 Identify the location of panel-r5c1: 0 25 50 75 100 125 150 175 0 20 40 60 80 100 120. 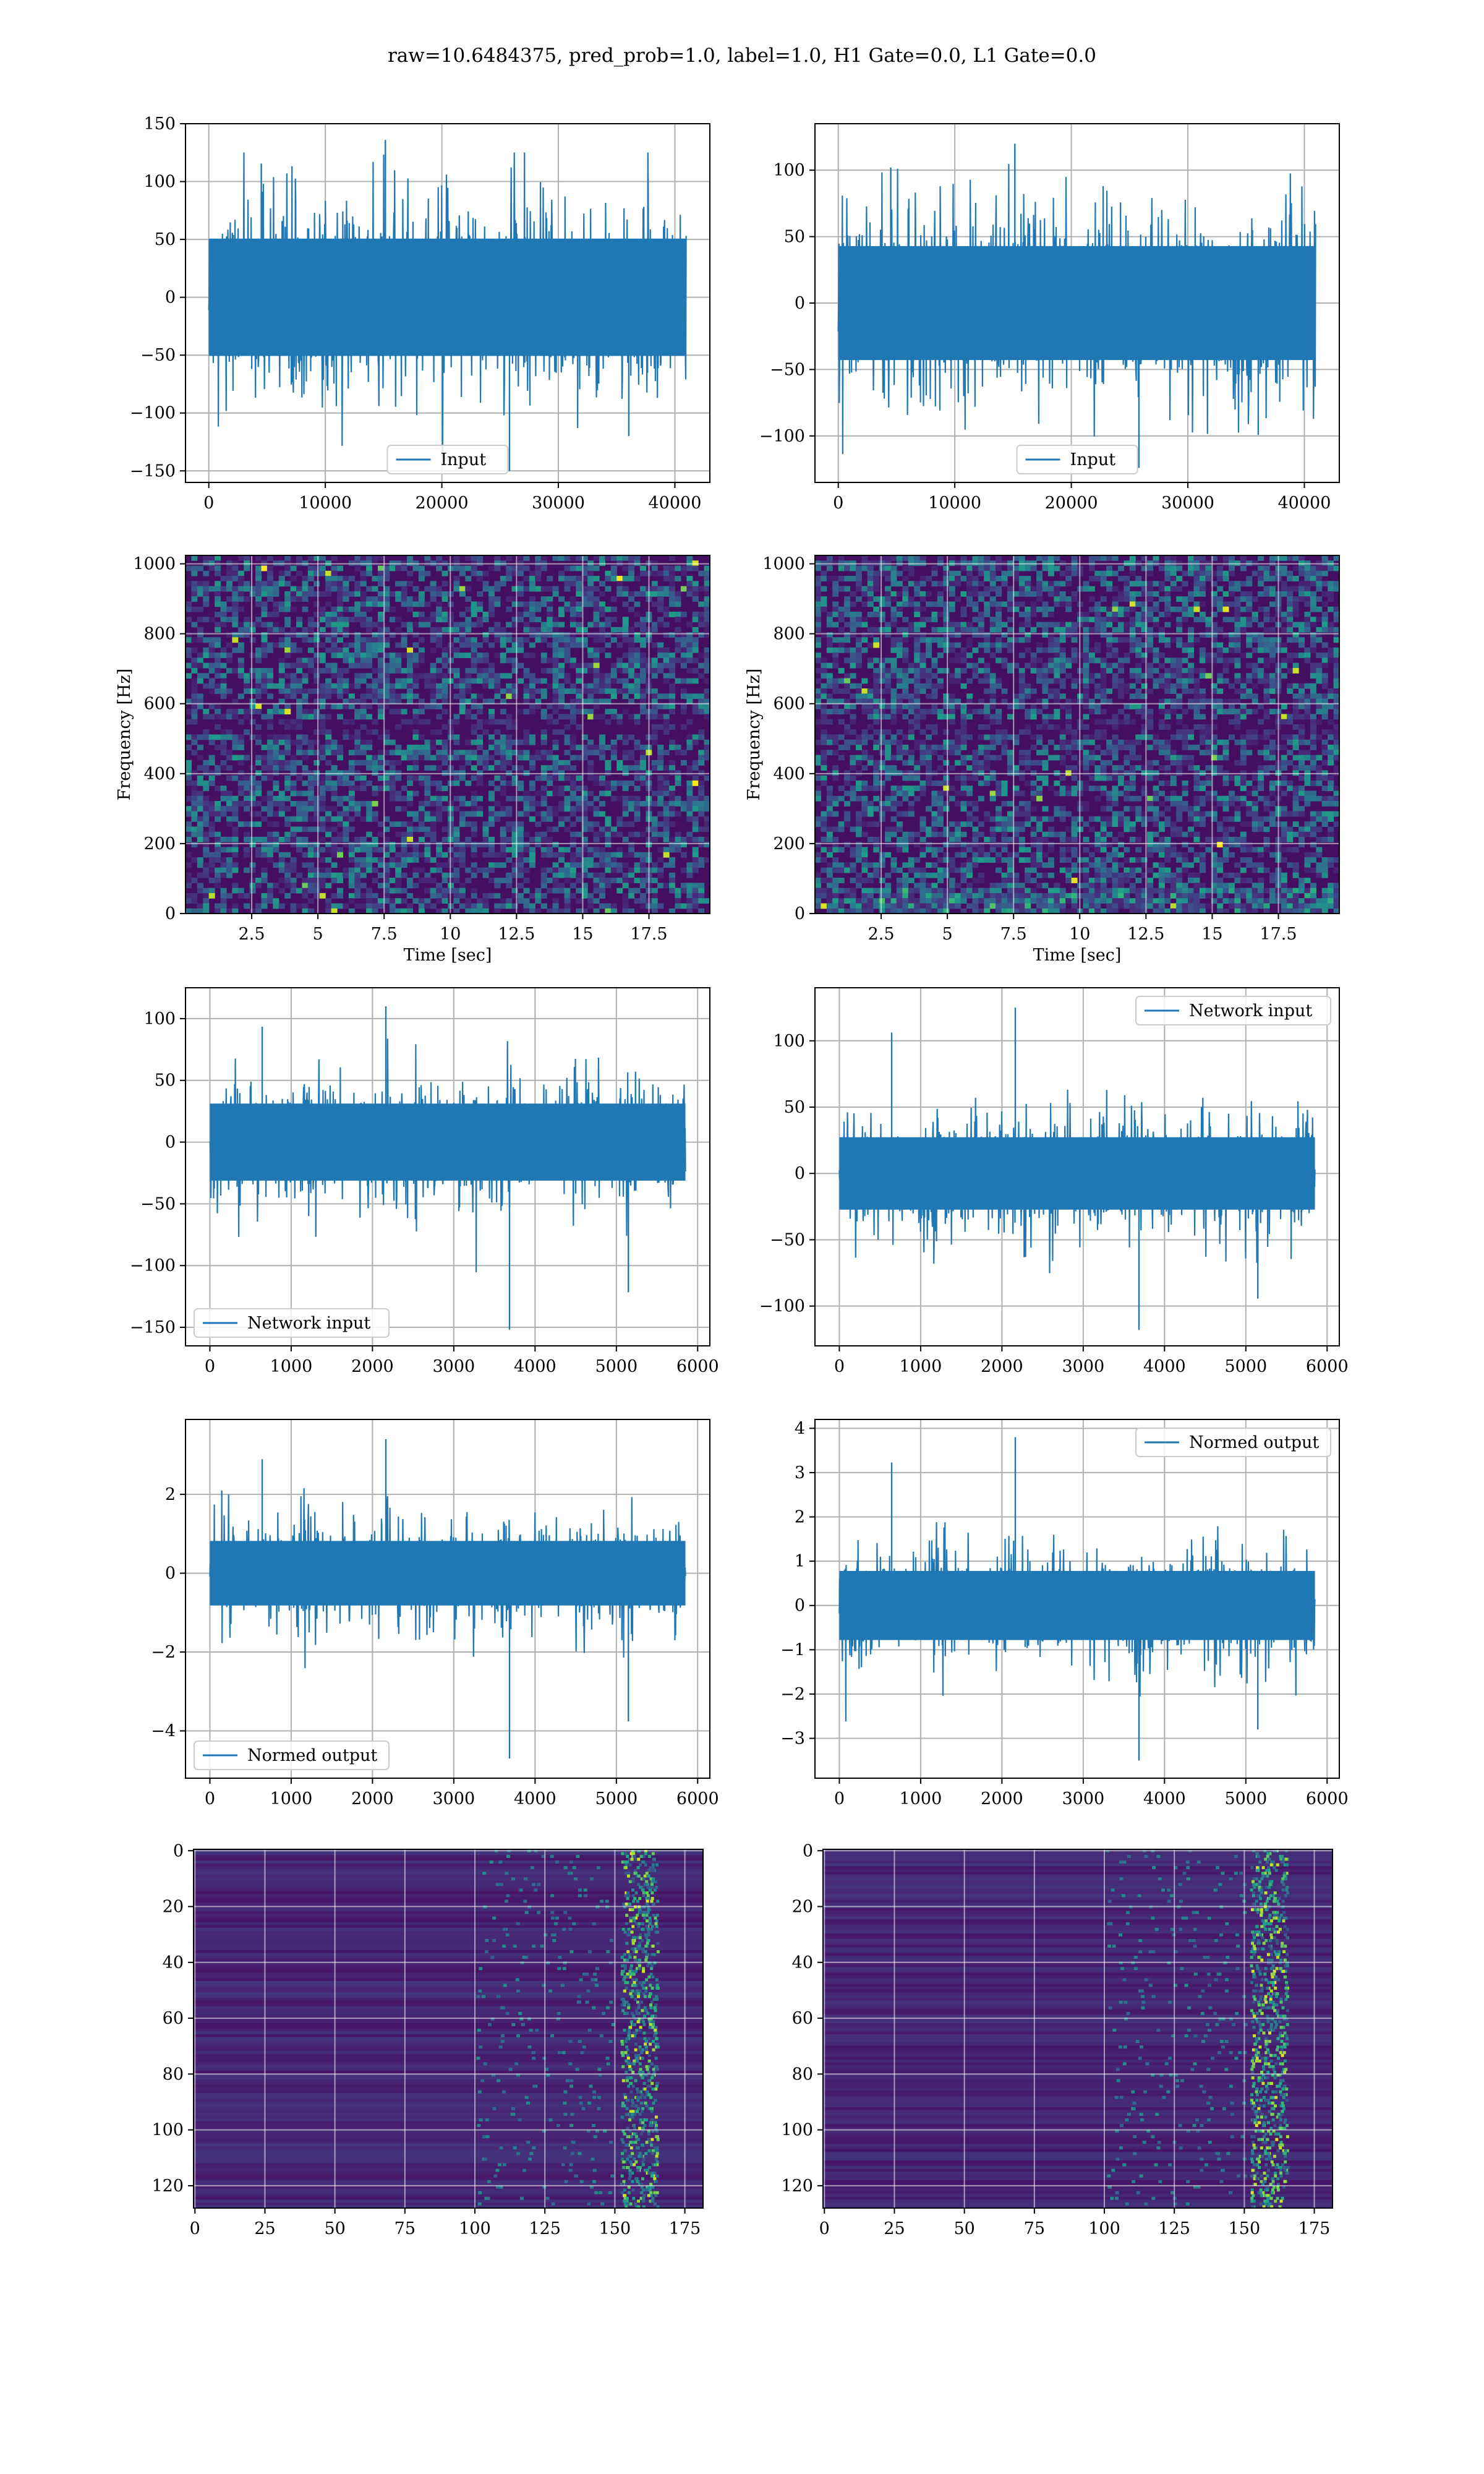
(427, 2040).